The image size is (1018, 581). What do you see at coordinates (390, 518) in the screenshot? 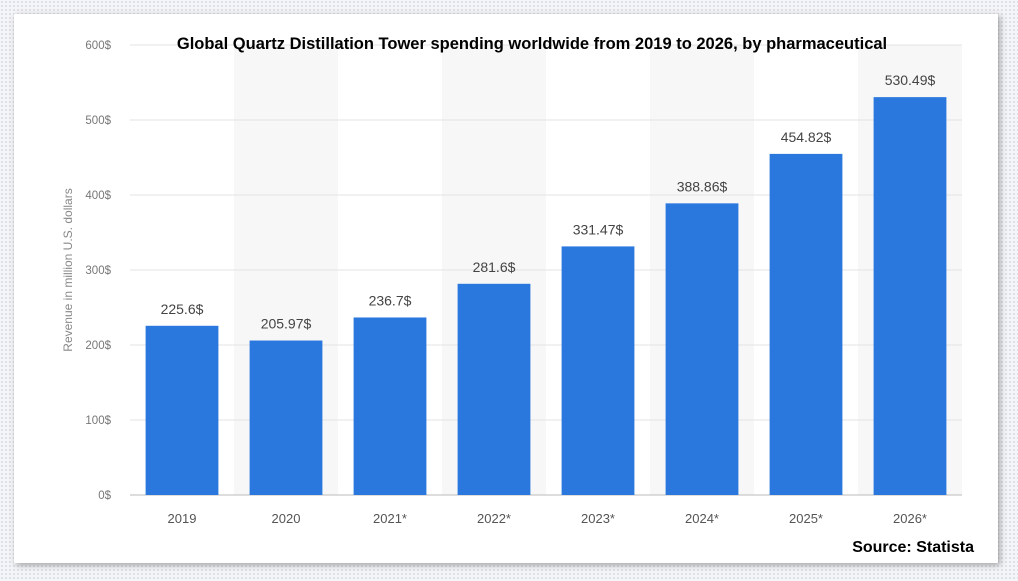
I see `x-tick-label: 2021*` at bounding box center [390, 518].